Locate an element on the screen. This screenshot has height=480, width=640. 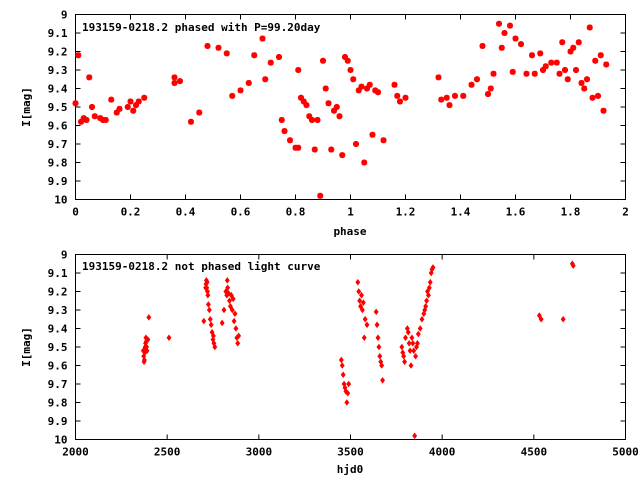
phased-x-tick-label: 0.8 is located at coordinates (296, 212).